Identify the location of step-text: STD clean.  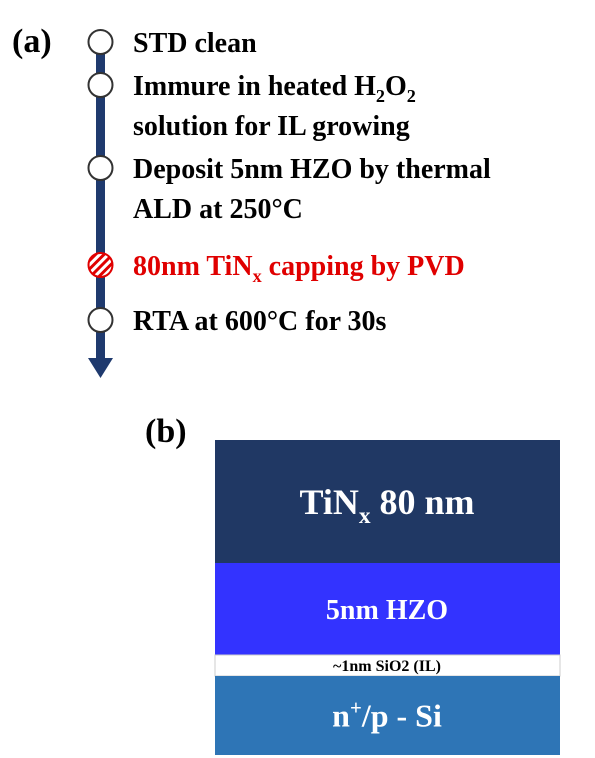
(195, 43).